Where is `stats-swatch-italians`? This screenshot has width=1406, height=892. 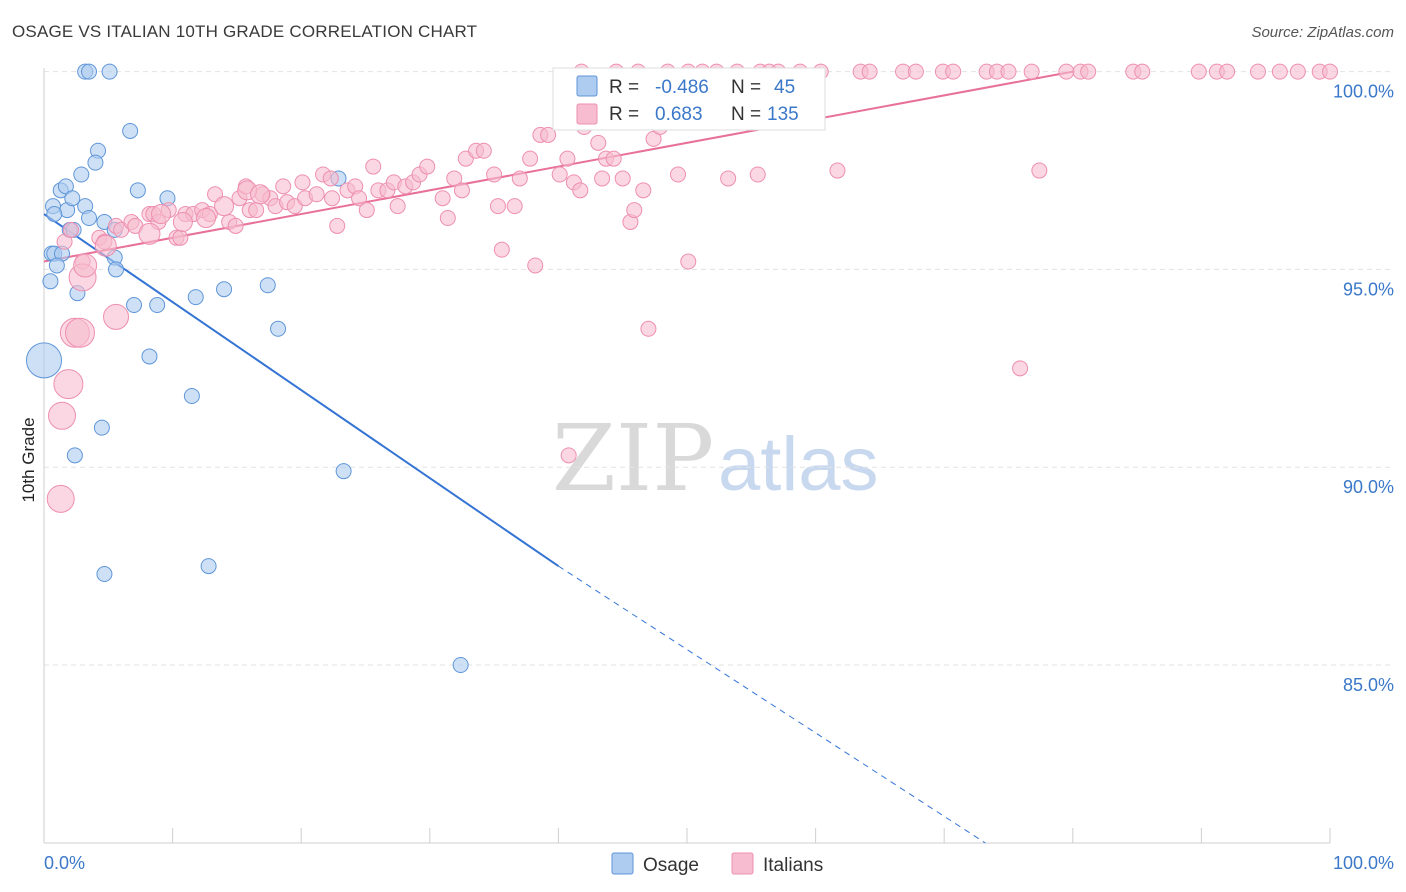 stats-swatch-italians is located at coordinates (587, 114).